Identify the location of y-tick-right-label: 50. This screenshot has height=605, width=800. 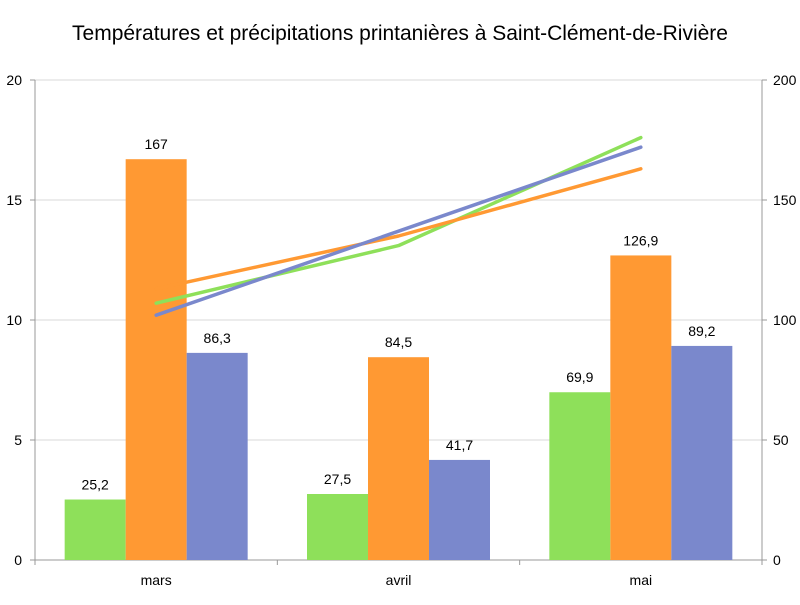
(781, 440).